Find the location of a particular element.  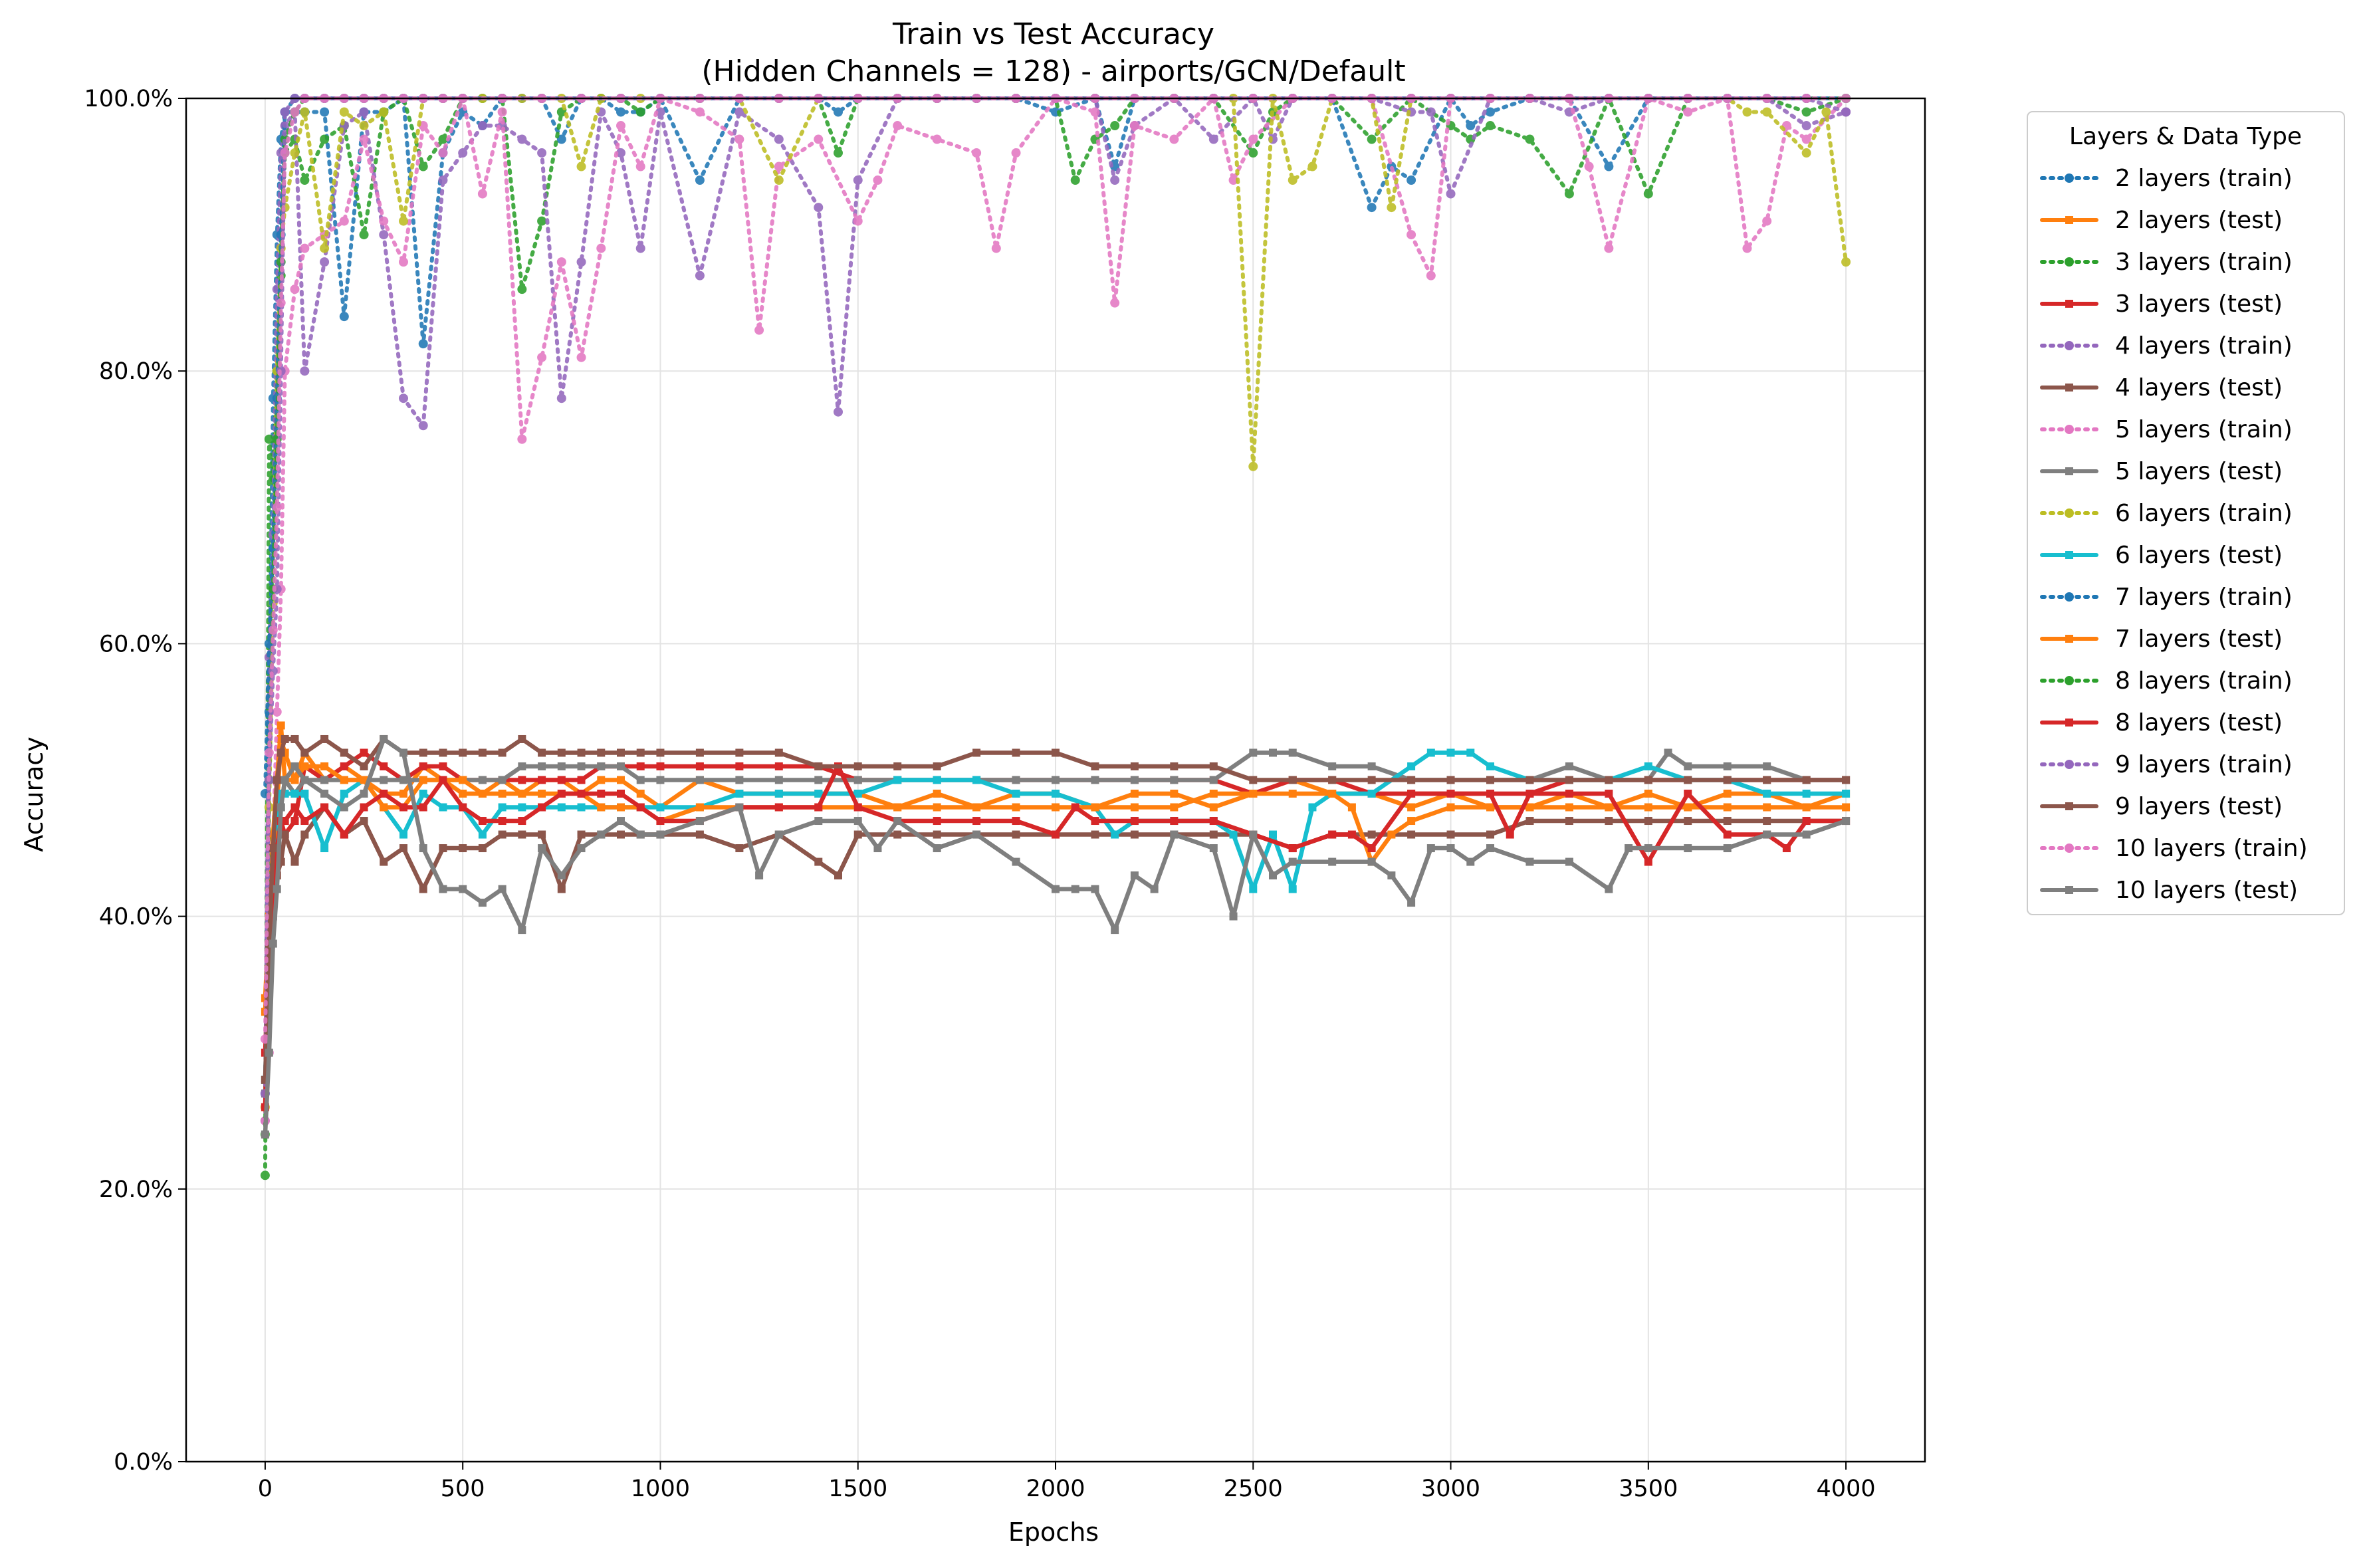

legend-label: 3 layers (test) is located at coordinates (2199, 304).